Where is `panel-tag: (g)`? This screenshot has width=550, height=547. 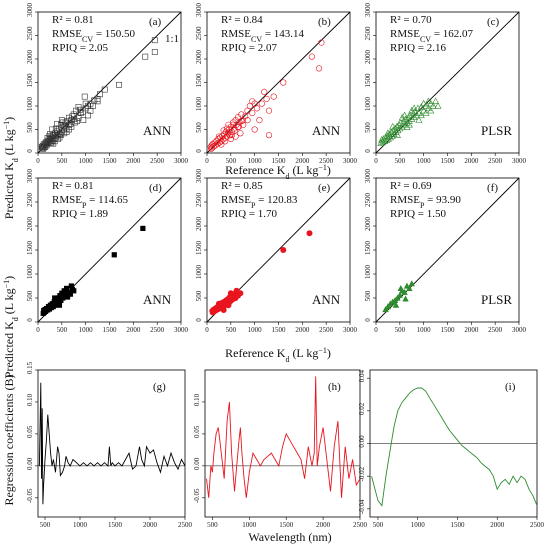 panel-tag: (g) is located at coordinates (159, 387).